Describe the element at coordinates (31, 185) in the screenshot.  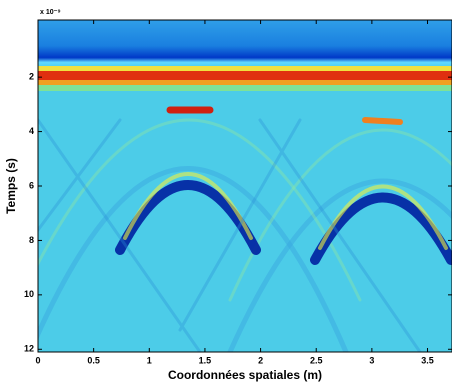
I see `y-tick-label: 6` at that location.